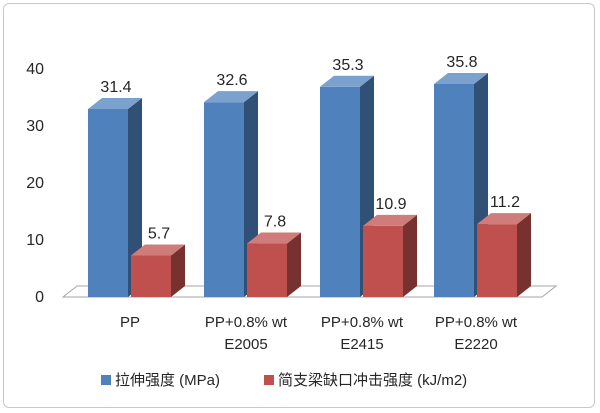  Describe the element at coordinates (231, 80) in the screenshot. I see `data-label: 32.6` at that location.